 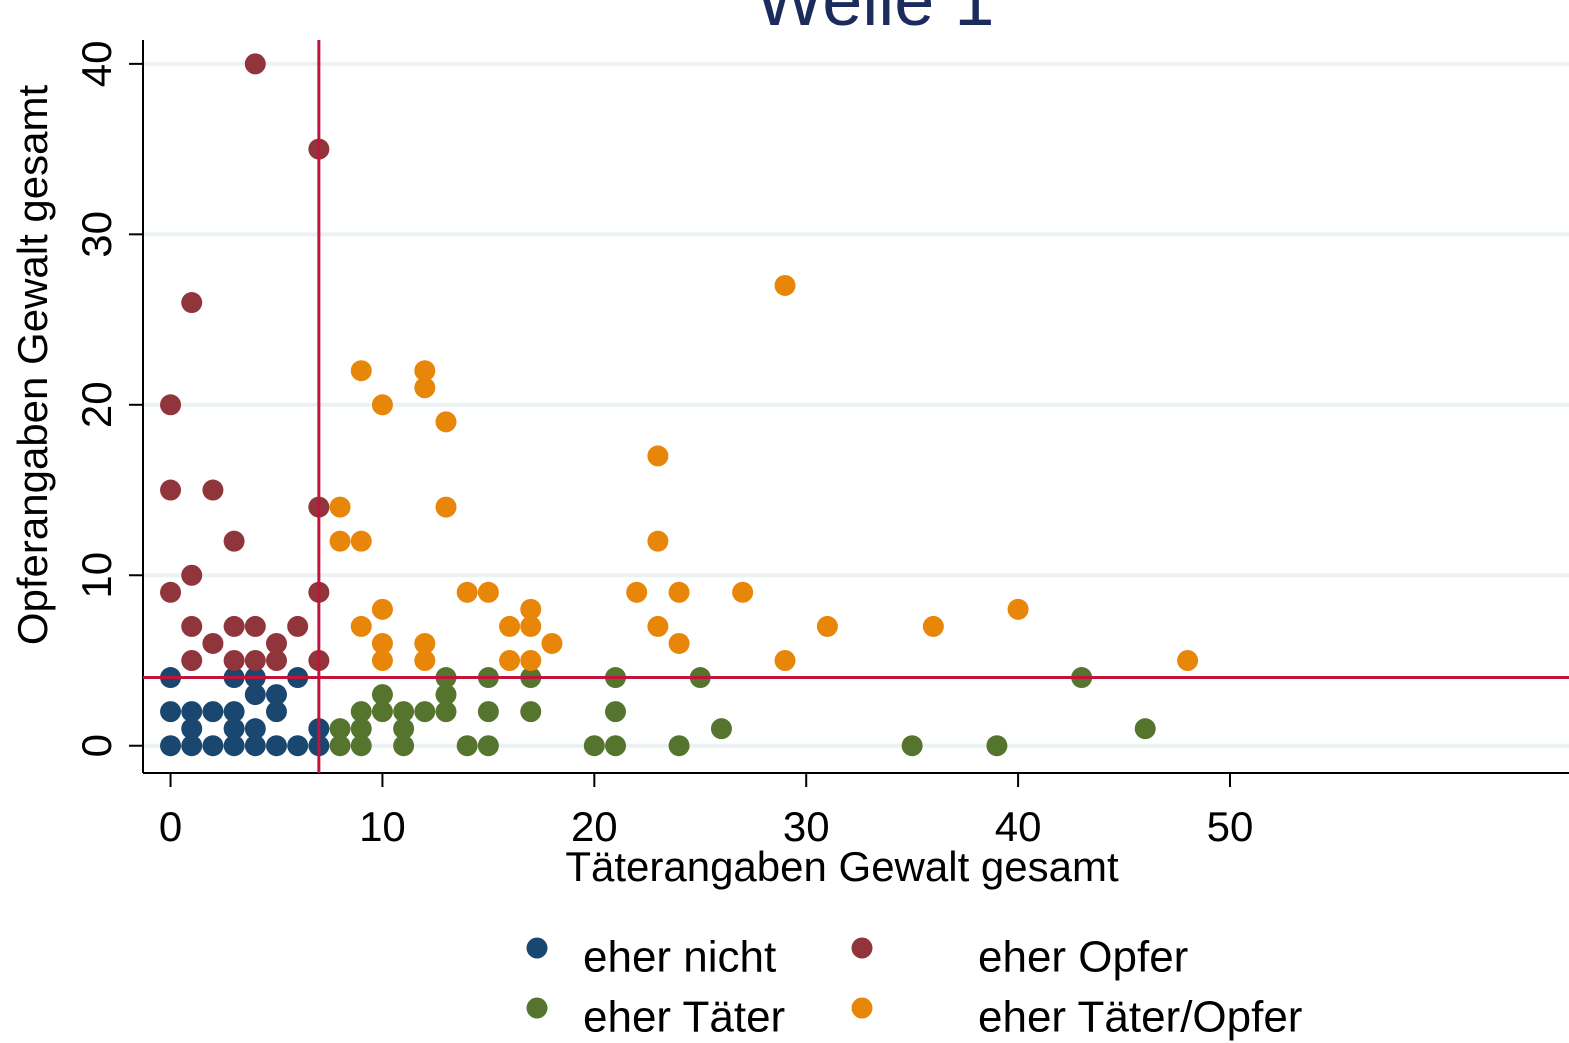 What do you see at coordinates (32, 365) in the screenshot?
I see `y-axis-label: Opferangaben Gewalt gesamt` at bounding box center [32, 365].